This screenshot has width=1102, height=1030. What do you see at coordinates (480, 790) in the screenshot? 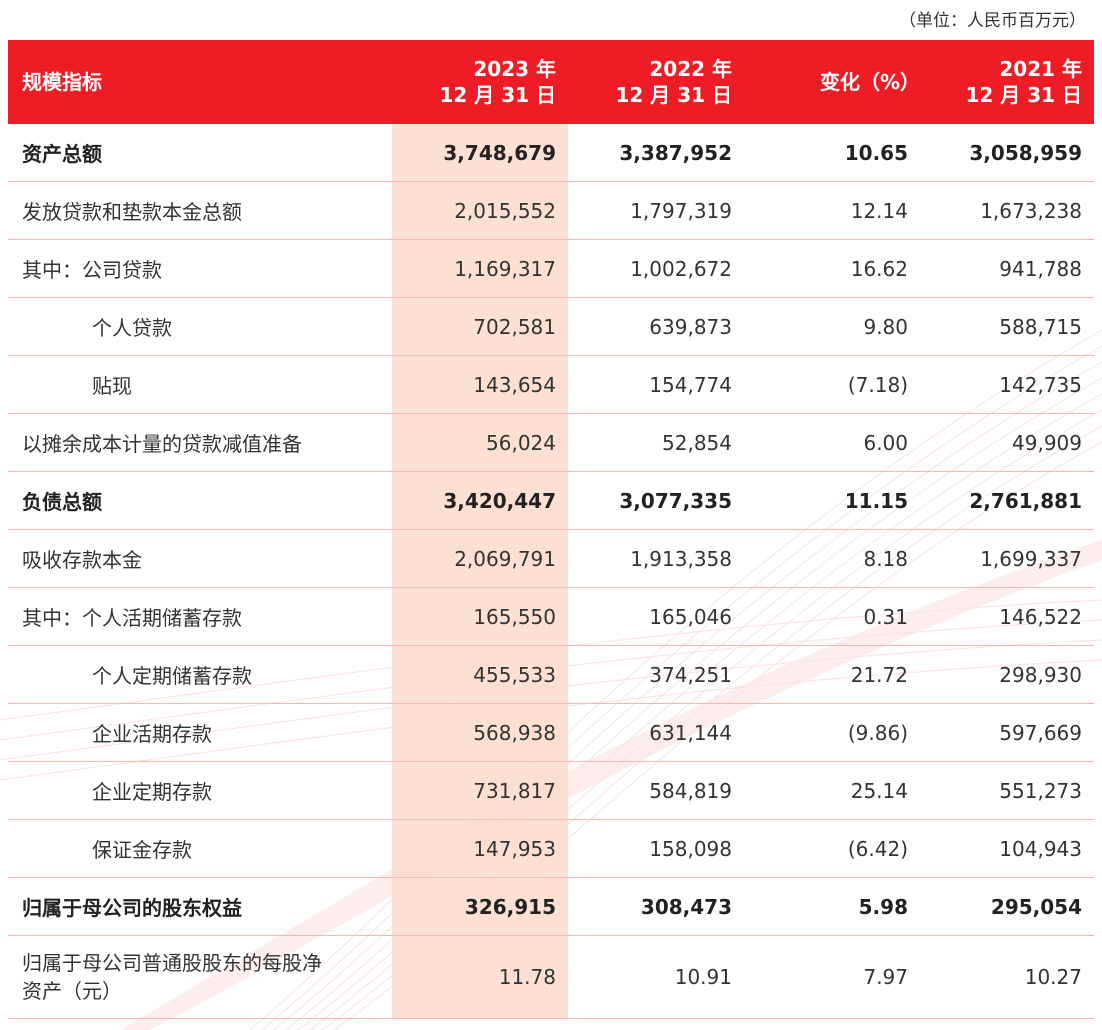
I see `value-2023: 731,817` at bounding box center [480, 790].